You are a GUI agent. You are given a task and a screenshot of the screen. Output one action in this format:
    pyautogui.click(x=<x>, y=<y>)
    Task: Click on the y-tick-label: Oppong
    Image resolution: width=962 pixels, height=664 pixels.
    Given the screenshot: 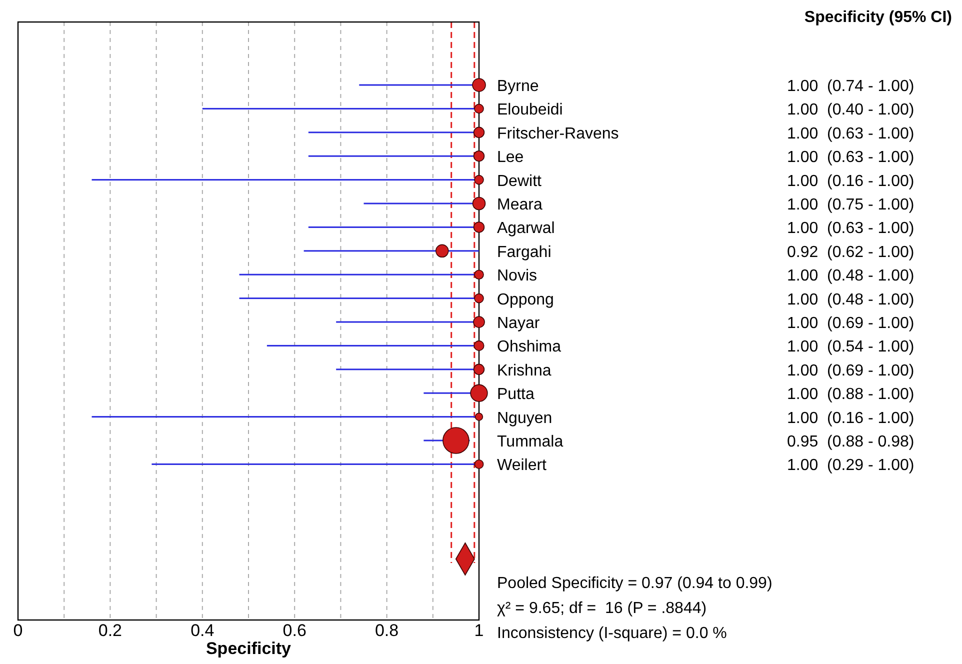 What is the action you would take?
    pyautogui.click(x=525, y=299)
    